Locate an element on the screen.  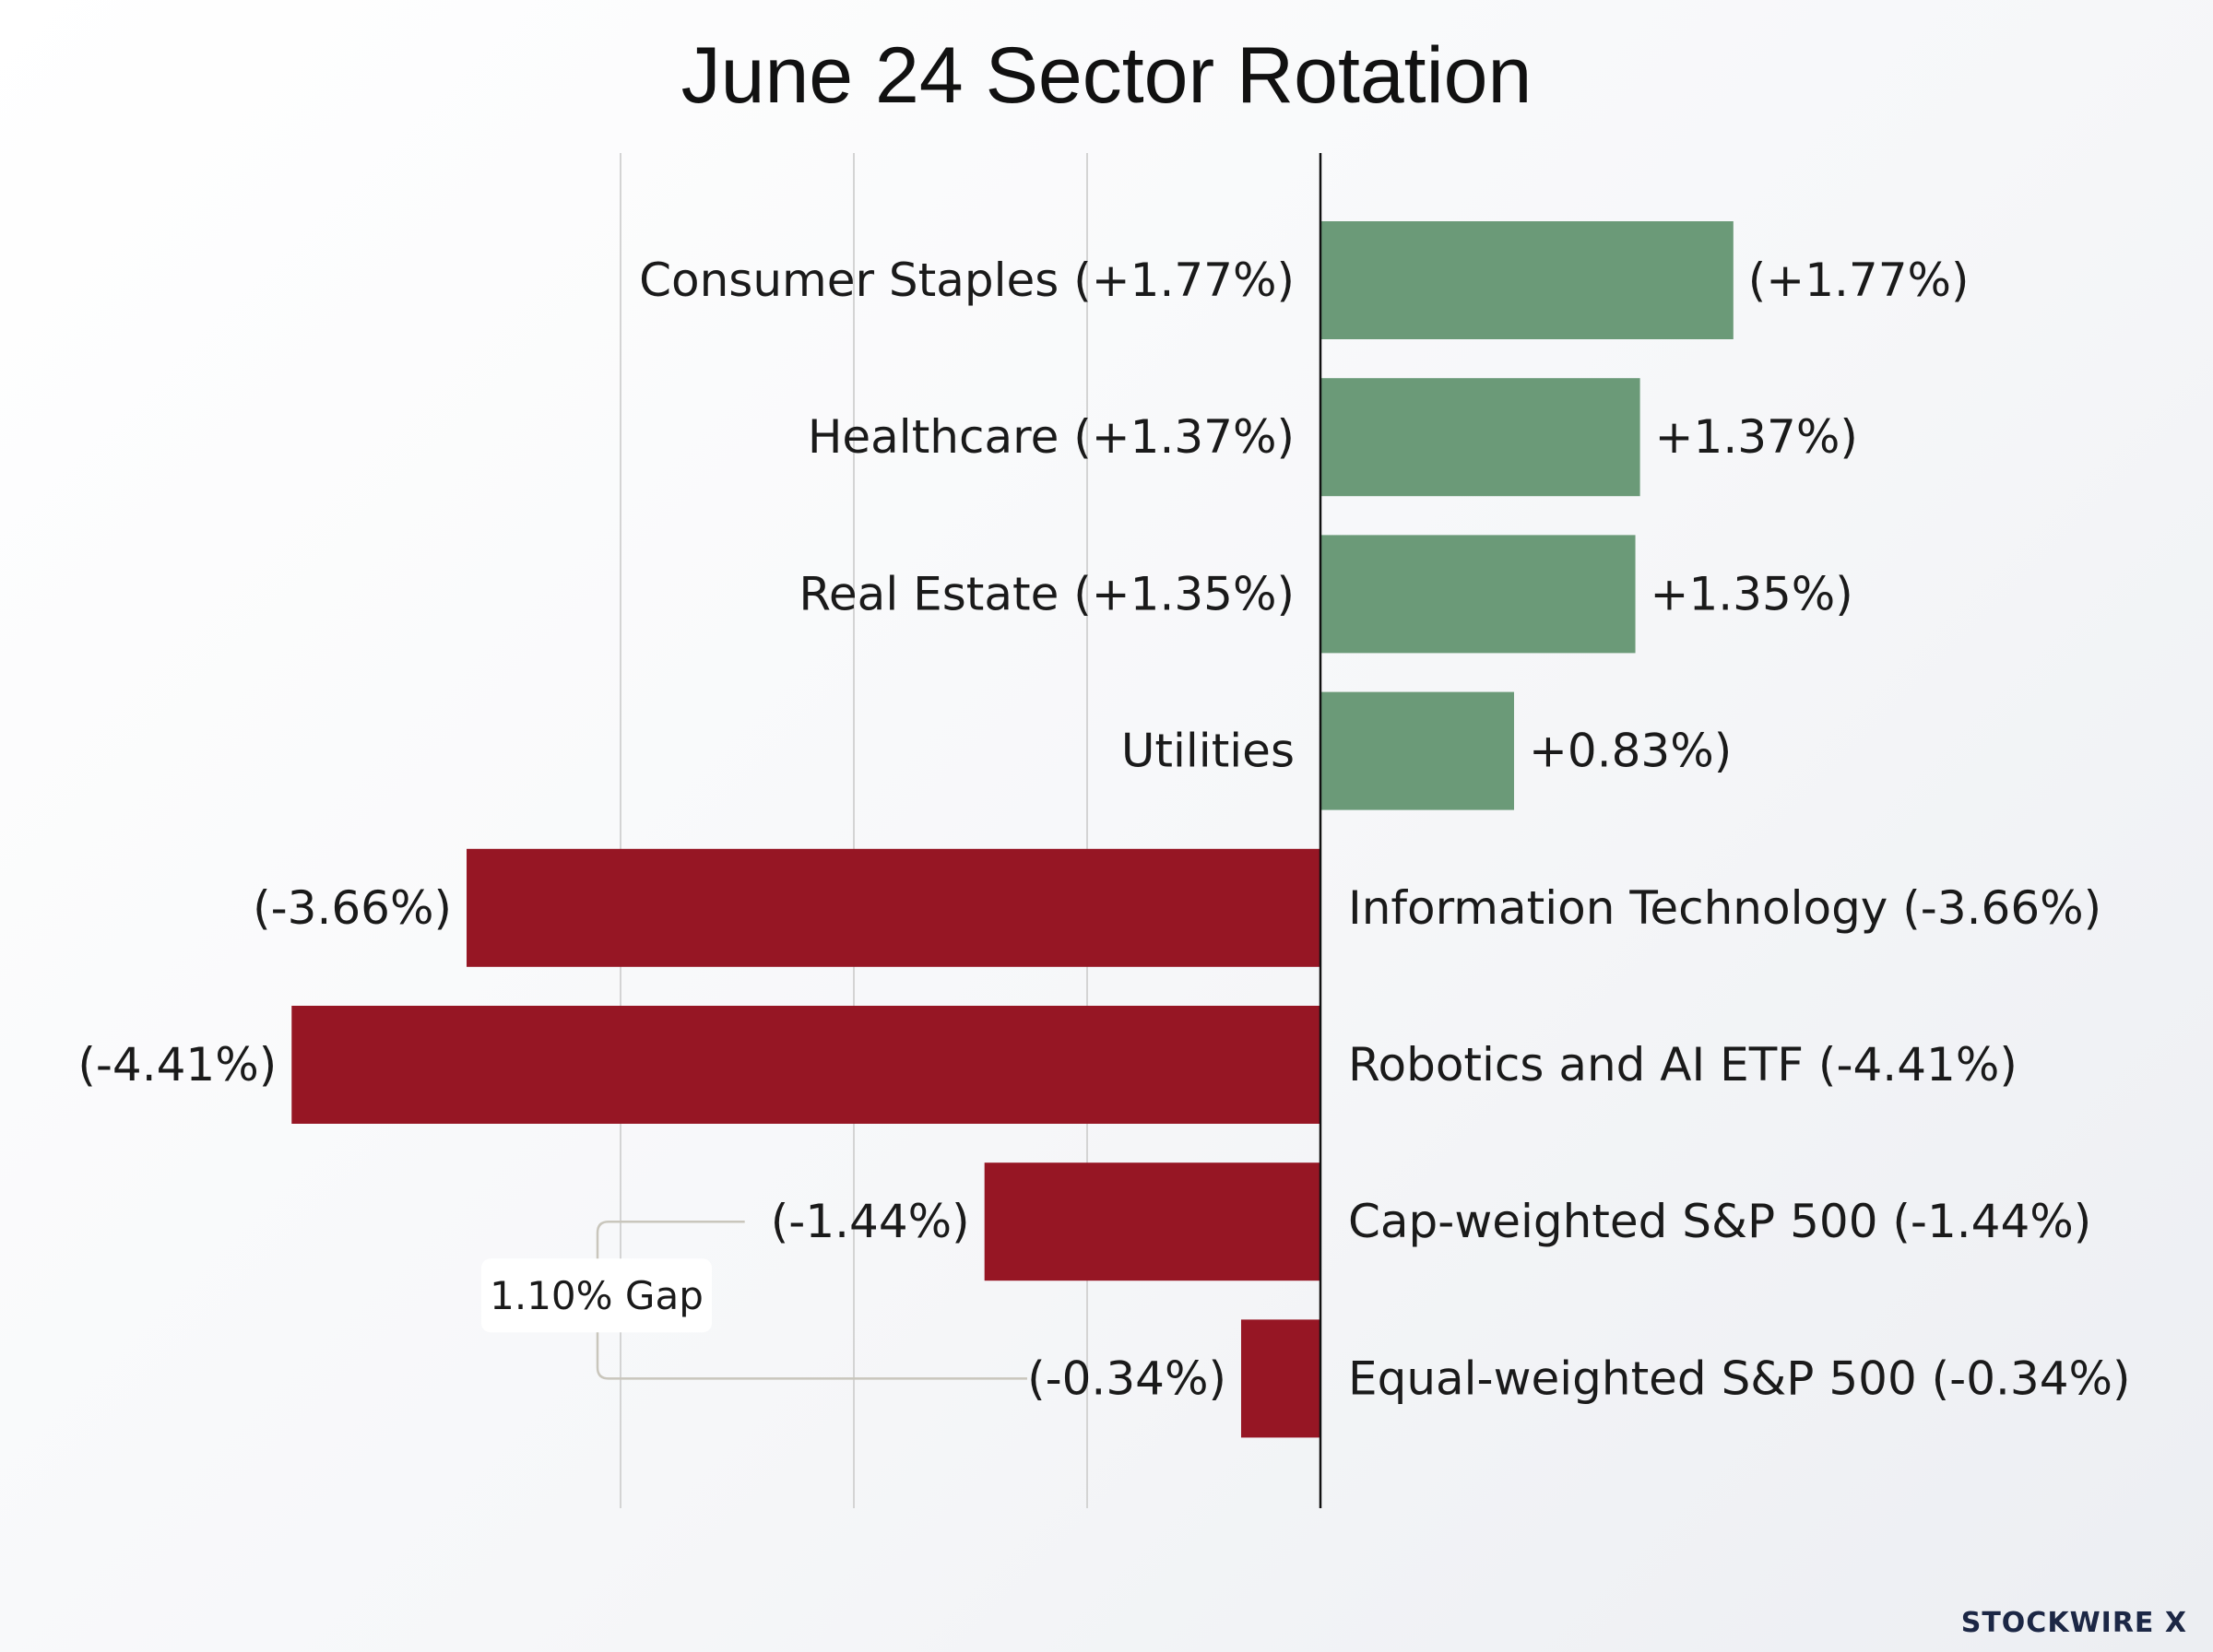
category-label-4: Information Technology (-3.66%) is located at coordinates (1724, 908).